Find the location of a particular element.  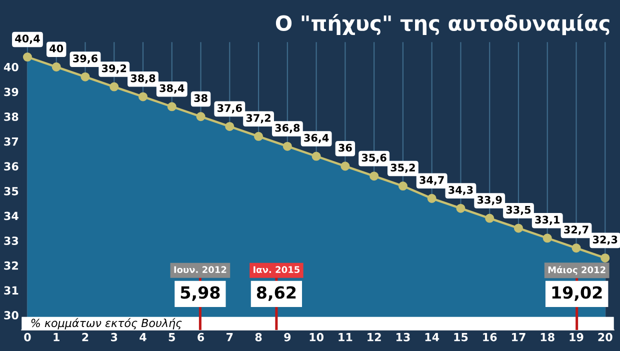

y-tick-label: 32 is located at coordinates (11, 265).